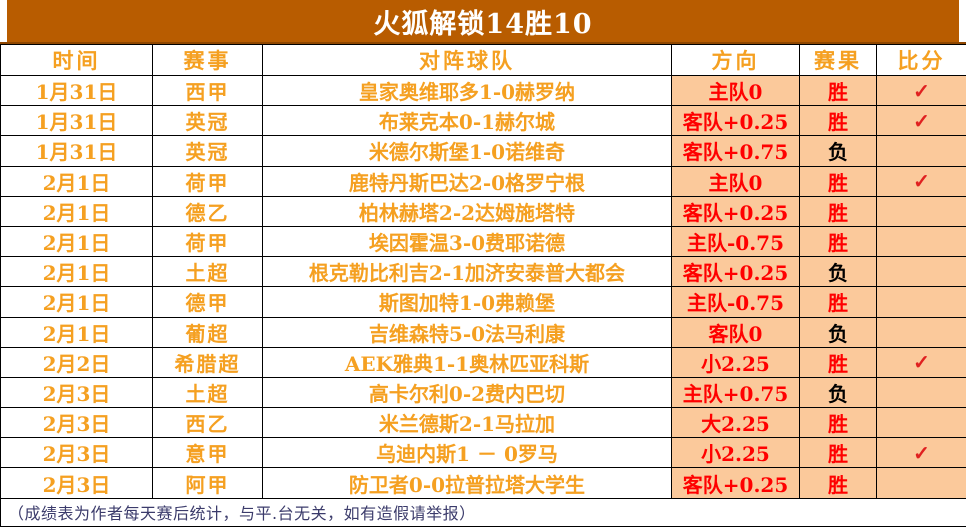 The width and height of the screenshot is (966, 527). Describe the element at coordinates (467, 362) in the screenshot. I see `match-fixture: AEK雅典1-1奥林匹亚科斯` at that location.